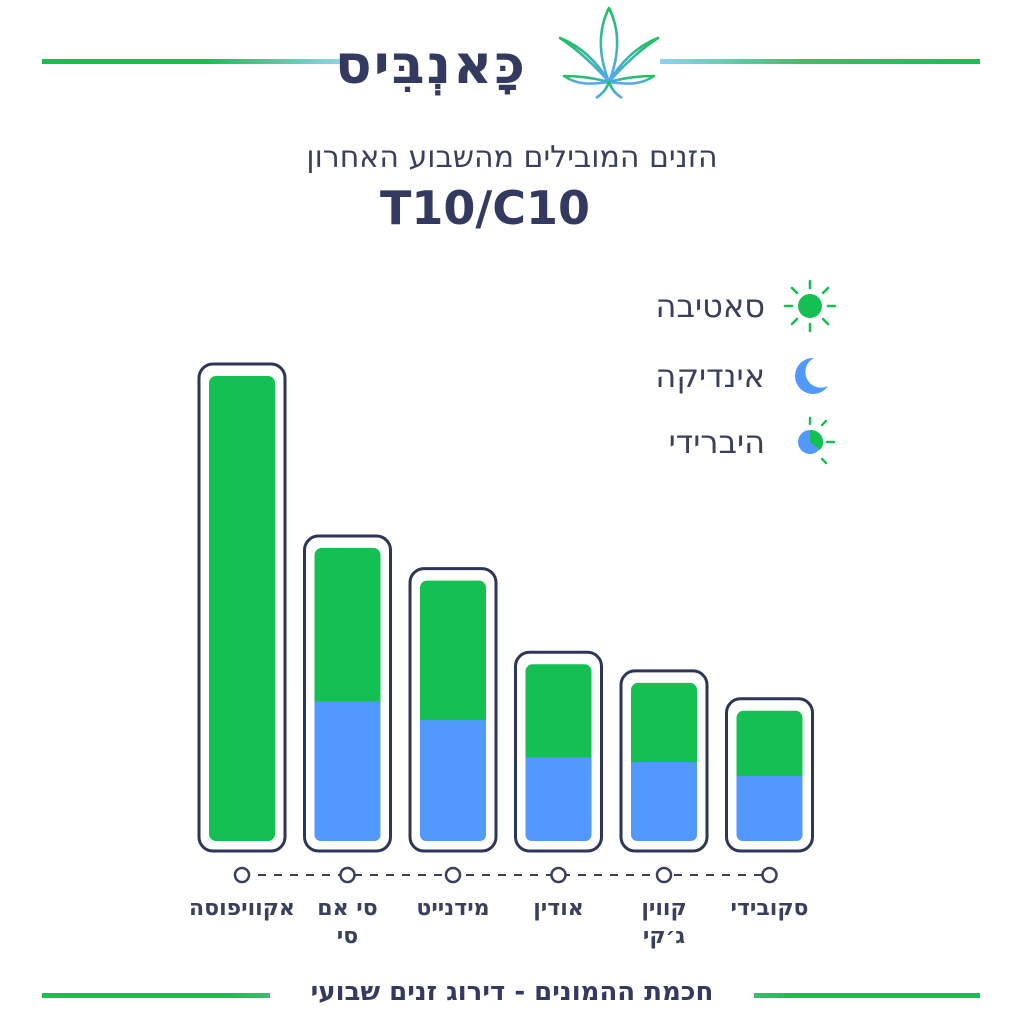 This screenshot has height=1024, width=1024. What do you see at coordinates (191, 61) in the screenshot?
I see `header-line-left` at bounding box center [191, 61].